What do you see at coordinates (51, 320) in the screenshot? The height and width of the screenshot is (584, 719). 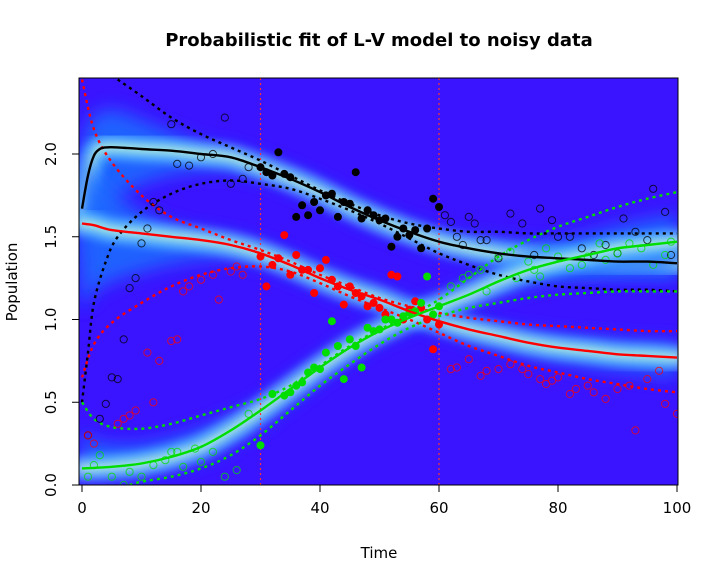 I see `y-tick-label: 1.0` at bounding box center [51, 320].